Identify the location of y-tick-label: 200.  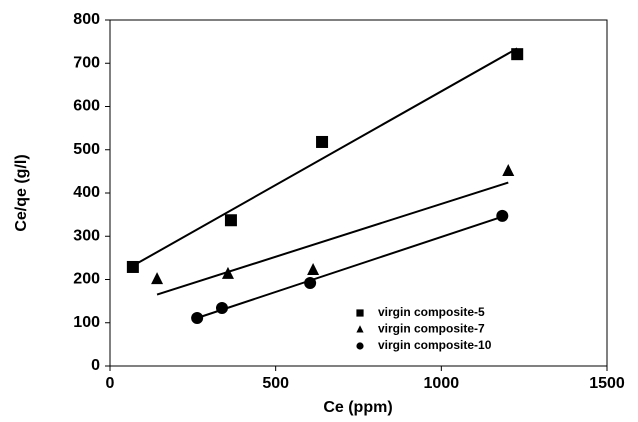
(86, 279).